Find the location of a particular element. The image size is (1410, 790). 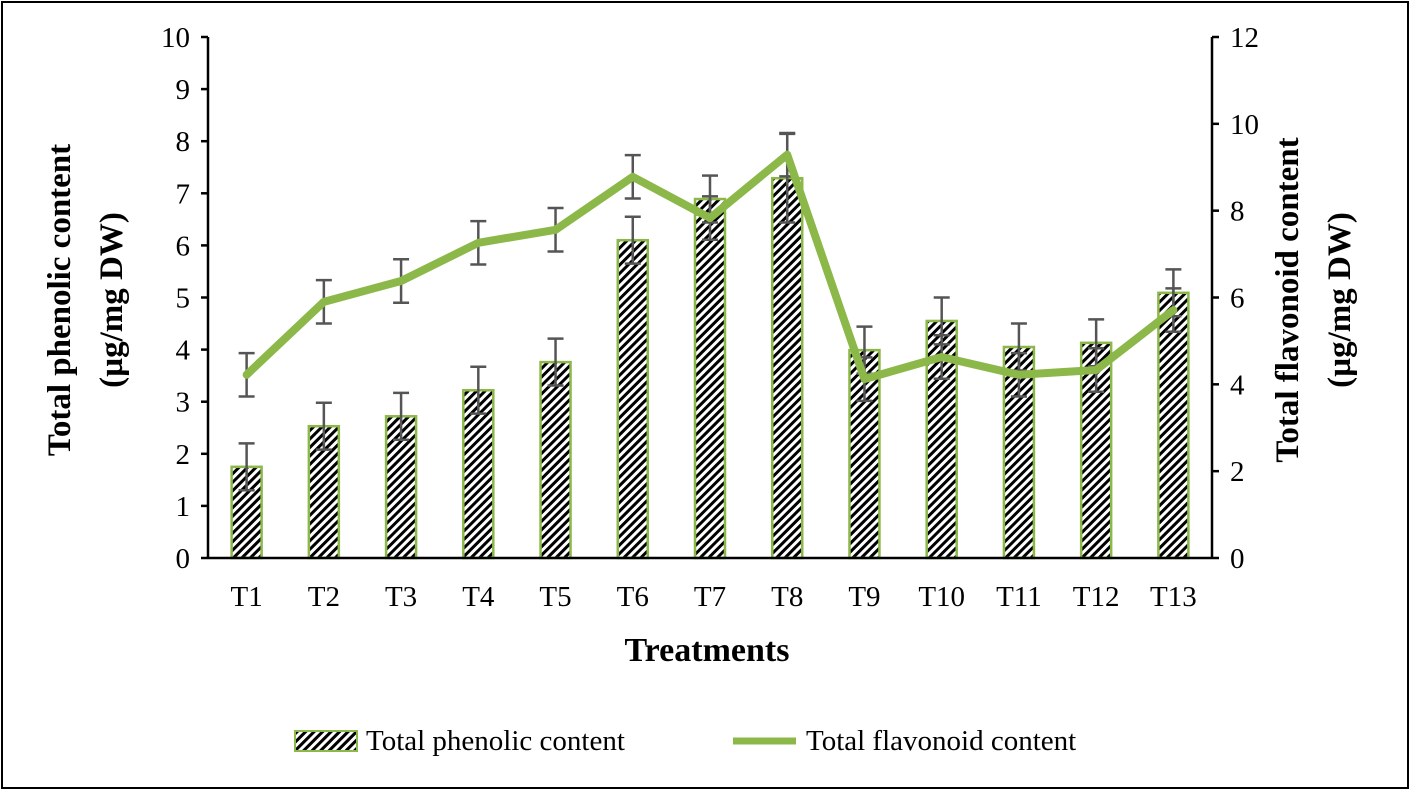

y2-tick-label: 0 is located at coordinates (1237, 559).